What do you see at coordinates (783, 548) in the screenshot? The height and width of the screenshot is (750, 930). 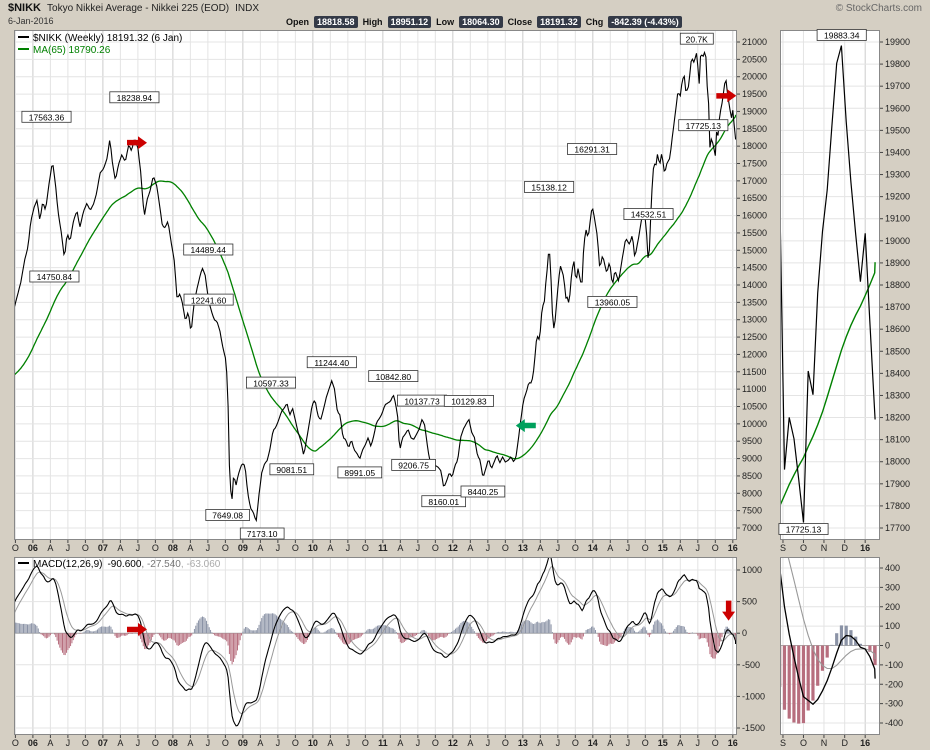 I see `svg-text: S` at bounding box center [783, 548].